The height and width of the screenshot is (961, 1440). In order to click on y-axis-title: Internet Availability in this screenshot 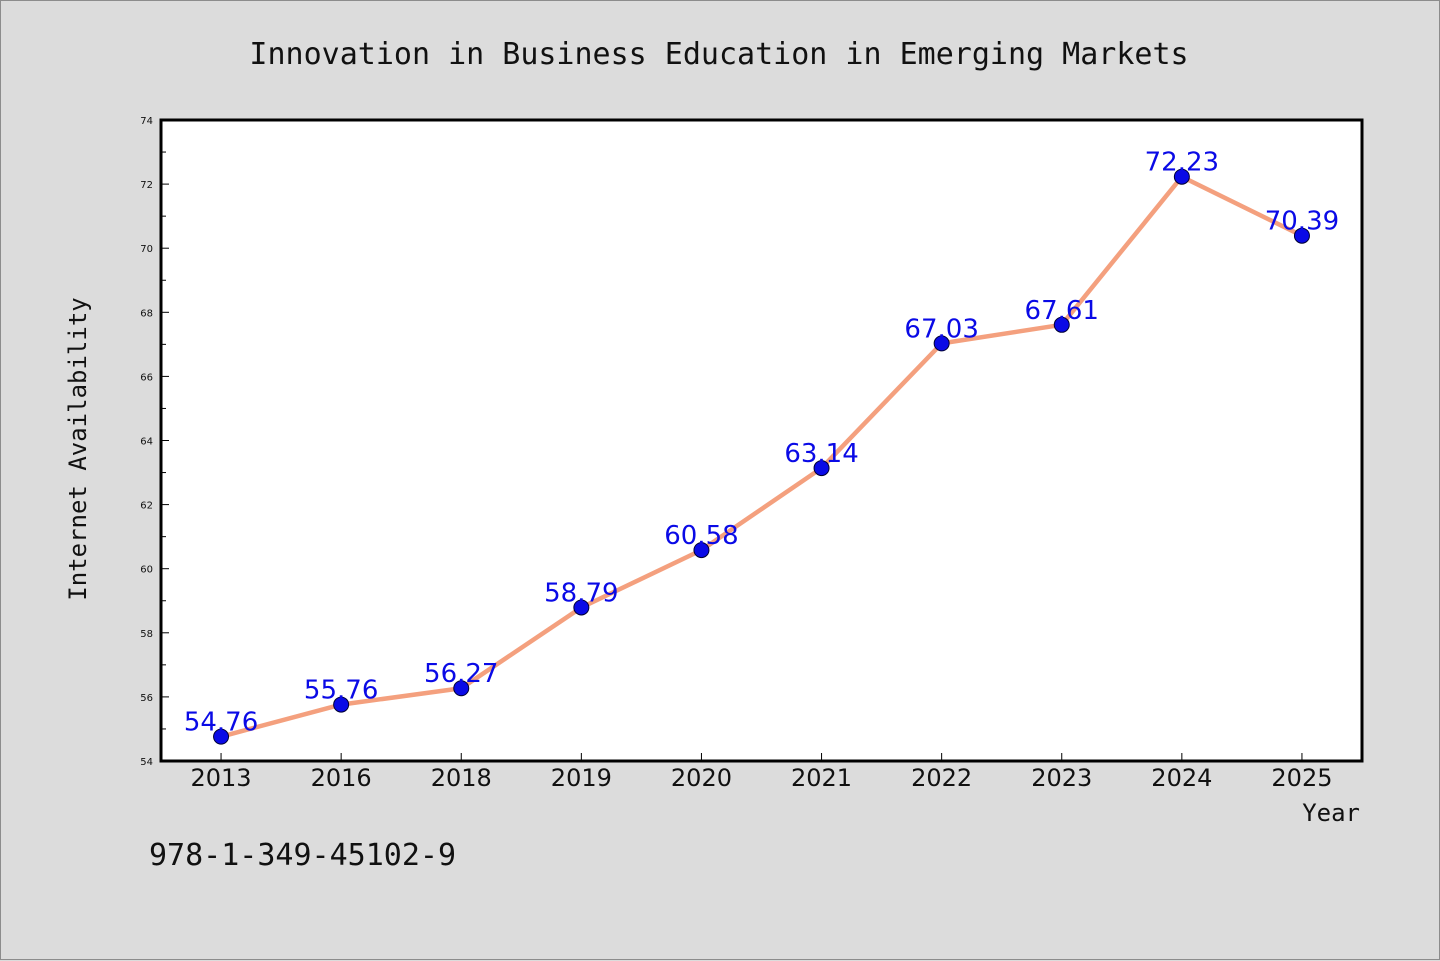, I will do `click(78, 448)`.